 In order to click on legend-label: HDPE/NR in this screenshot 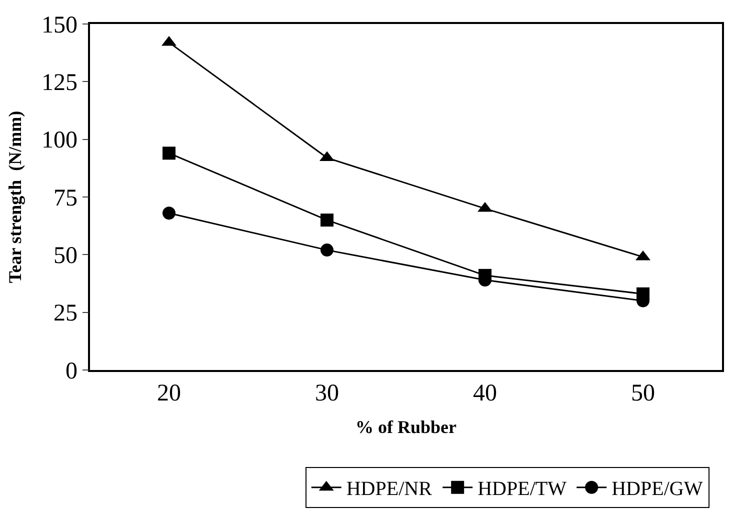, I will do `click(389, 489)`.